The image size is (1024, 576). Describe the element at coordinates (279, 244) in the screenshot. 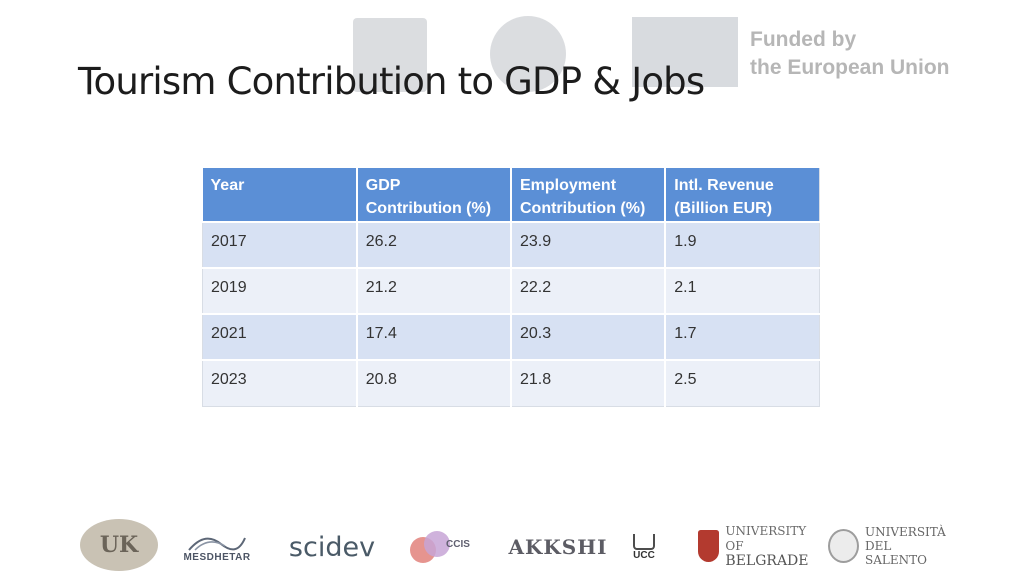

I see `cell-year: 2017` at that location.